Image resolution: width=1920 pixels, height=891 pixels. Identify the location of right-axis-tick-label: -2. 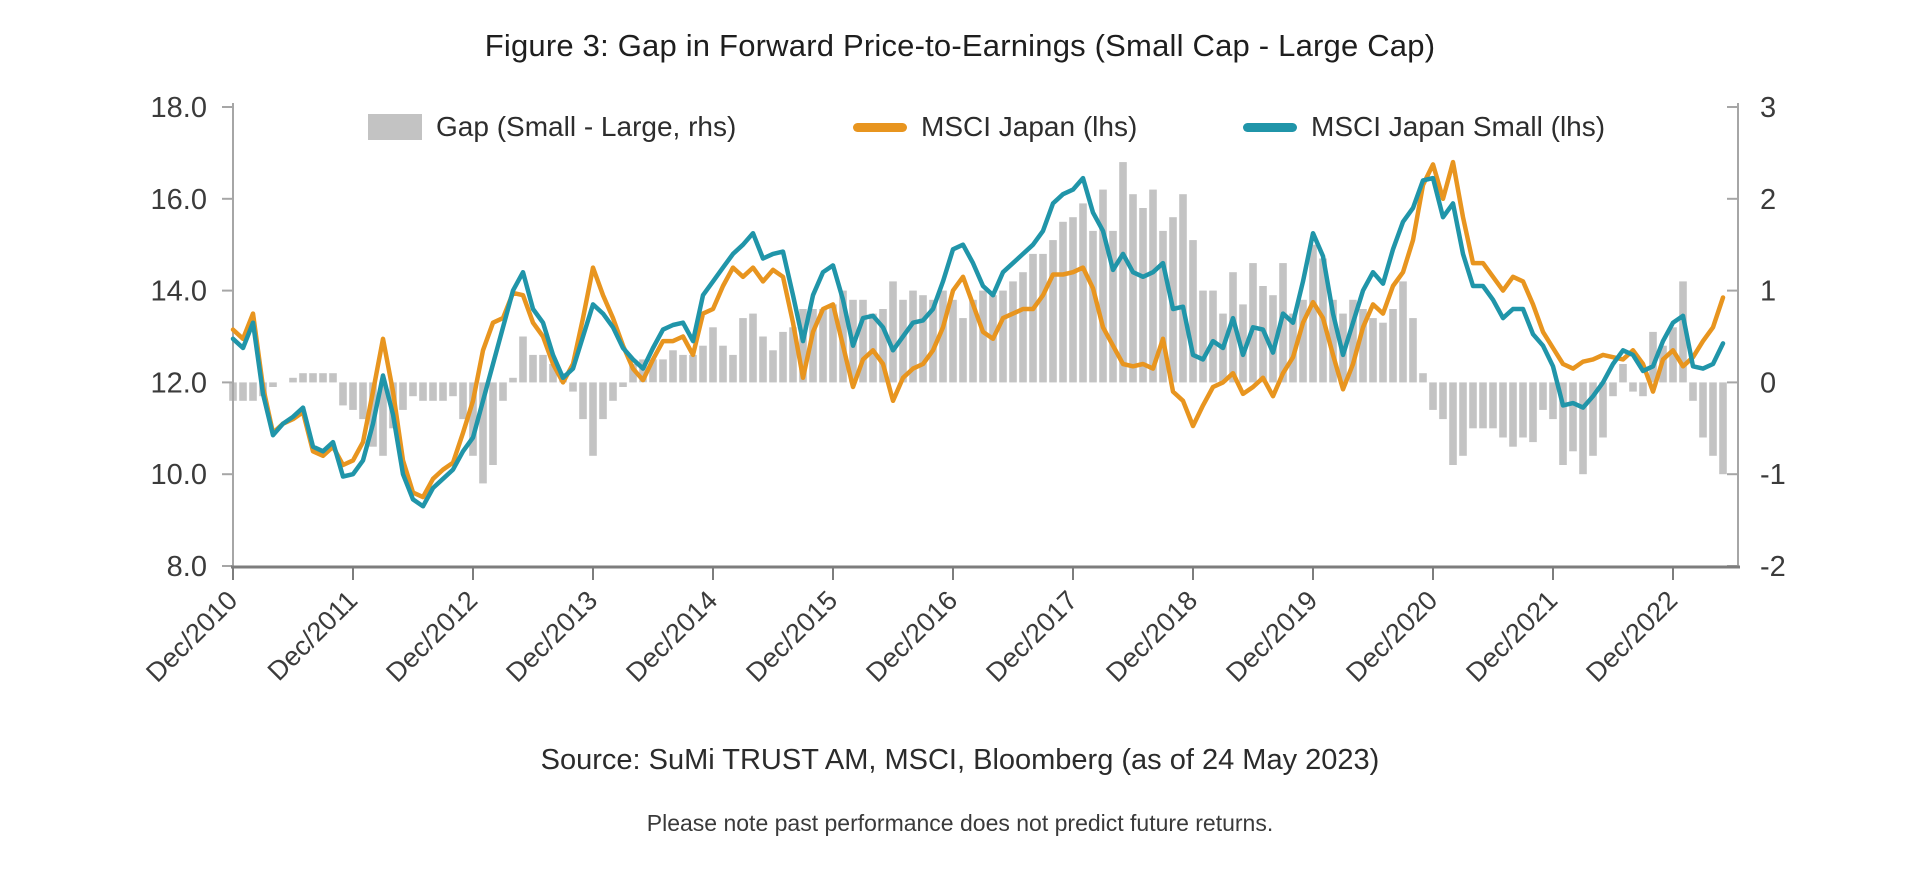
(1773, 567).